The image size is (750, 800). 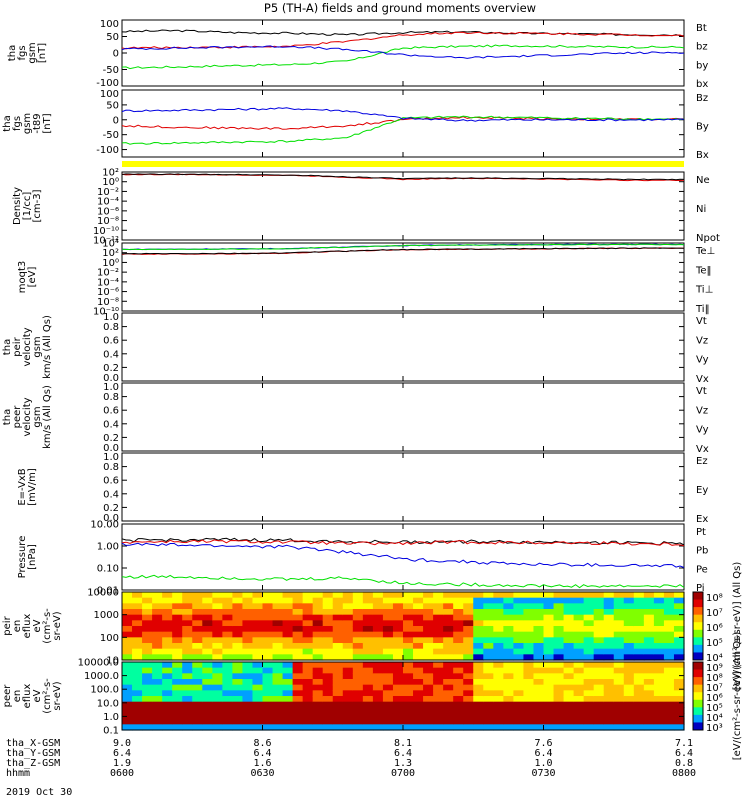 I want to click on colorbar-tick-label: 10⁷, so click(x=714, y=688).